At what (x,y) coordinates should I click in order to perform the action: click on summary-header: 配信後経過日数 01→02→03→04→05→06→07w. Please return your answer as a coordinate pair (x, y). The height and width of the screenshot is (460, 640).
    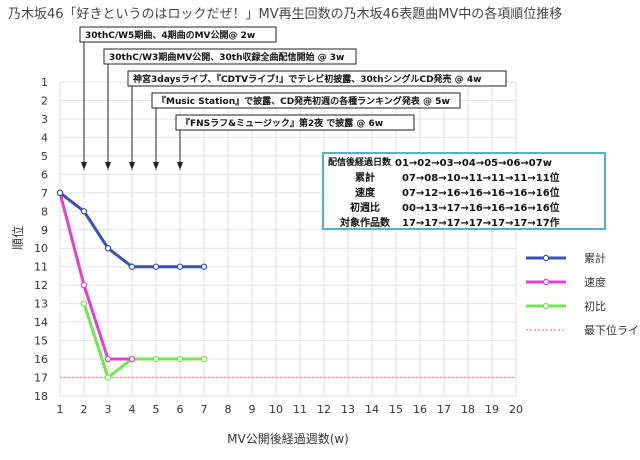
    Looking at the image, I should click on (464, 163).